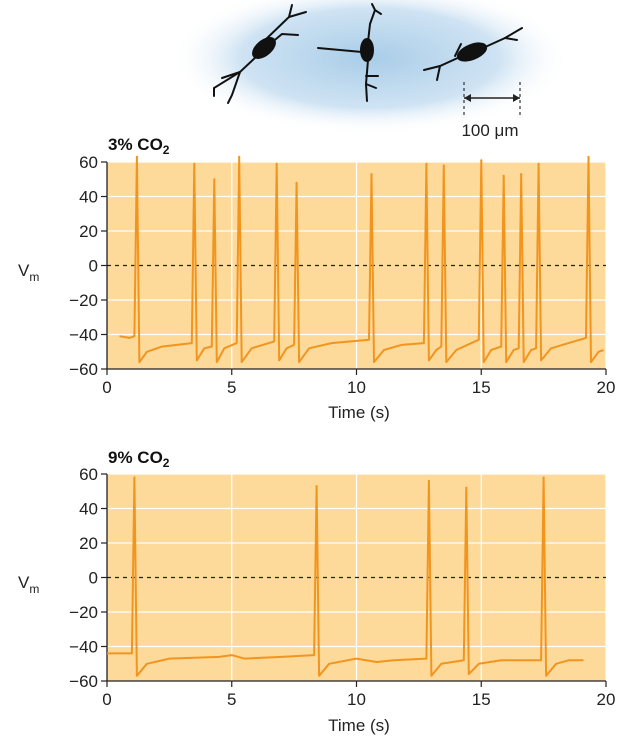 The height and width of the screenshot is (742, 628). I want to click on condition-label: 9% CO2, so click(139, 459).